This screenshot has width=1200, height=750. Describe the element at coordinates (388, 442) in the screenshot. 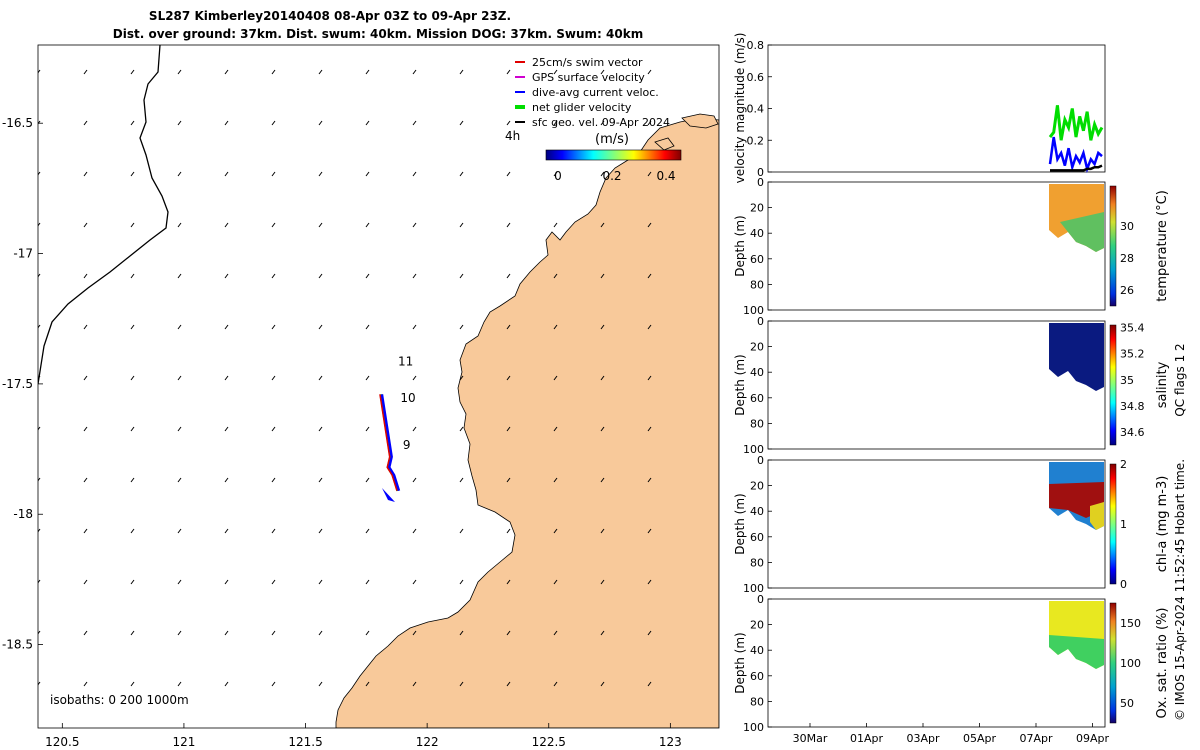

I see `swim-vector-track` at that location.